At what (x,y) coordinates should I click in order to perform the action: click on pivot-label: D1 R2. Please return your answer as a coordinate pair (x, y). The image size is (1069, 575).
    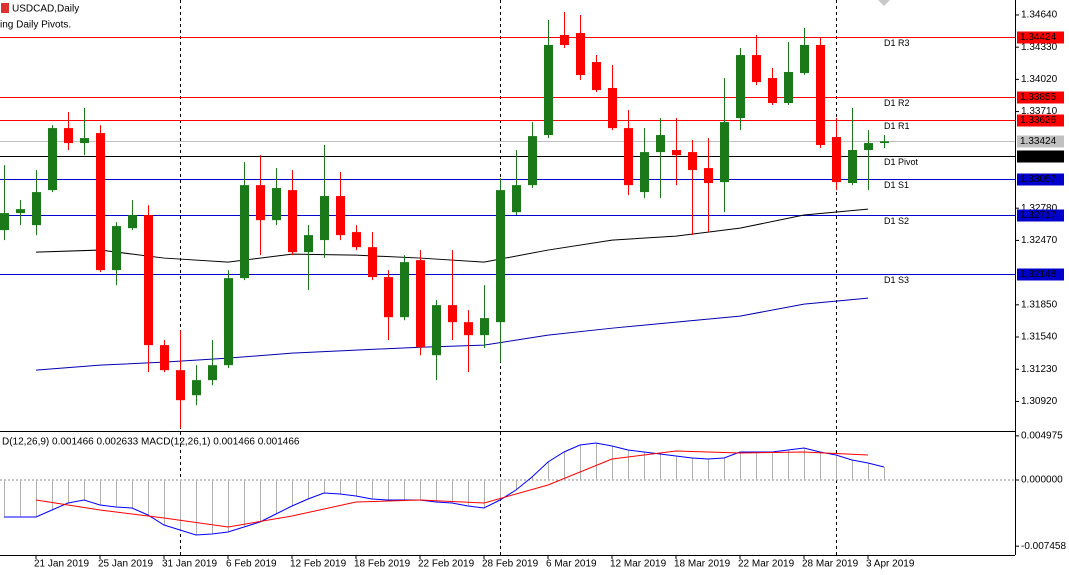
    Looking at the image, I should click on (897, 103).